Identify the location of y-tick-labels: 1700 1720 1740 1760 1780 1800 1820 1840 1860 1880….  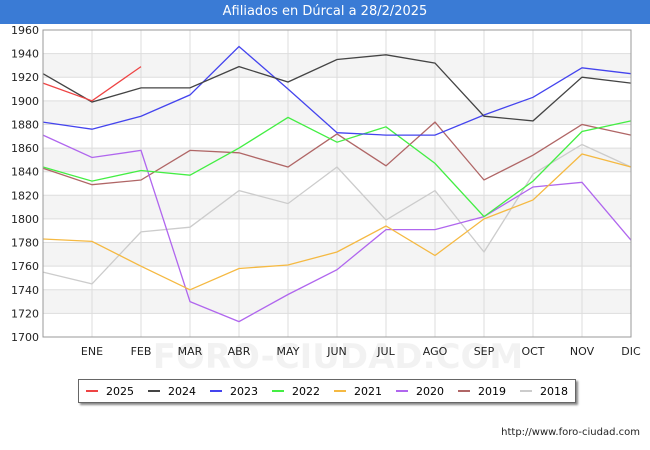
(25, 184).